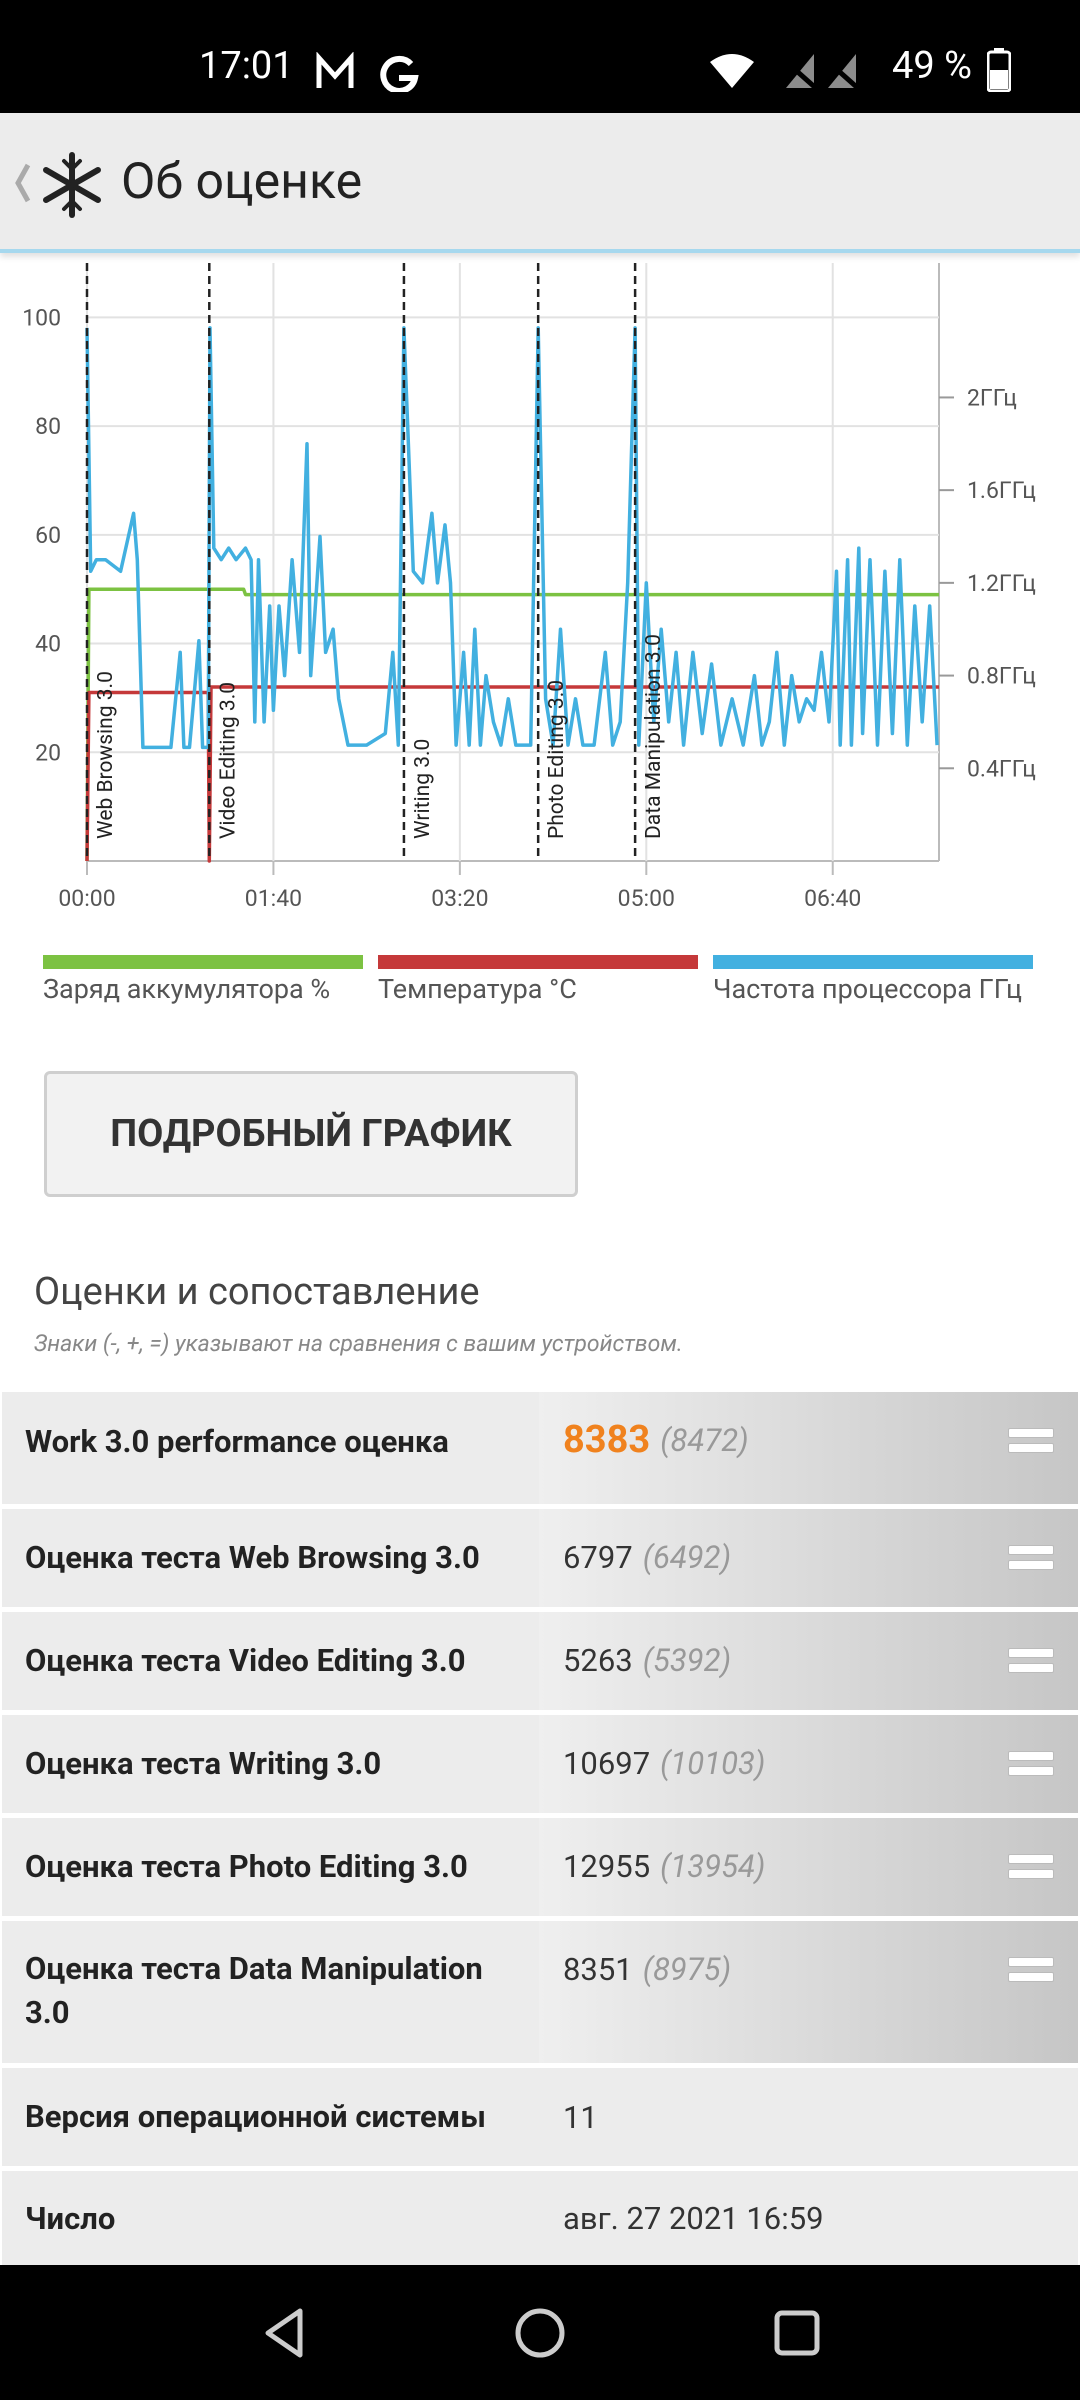 Image resolution: width=1080 pixels, height=2400 pixels. I want to click on y2-tick-label: 0.8ГГц, so click(1001, 676).